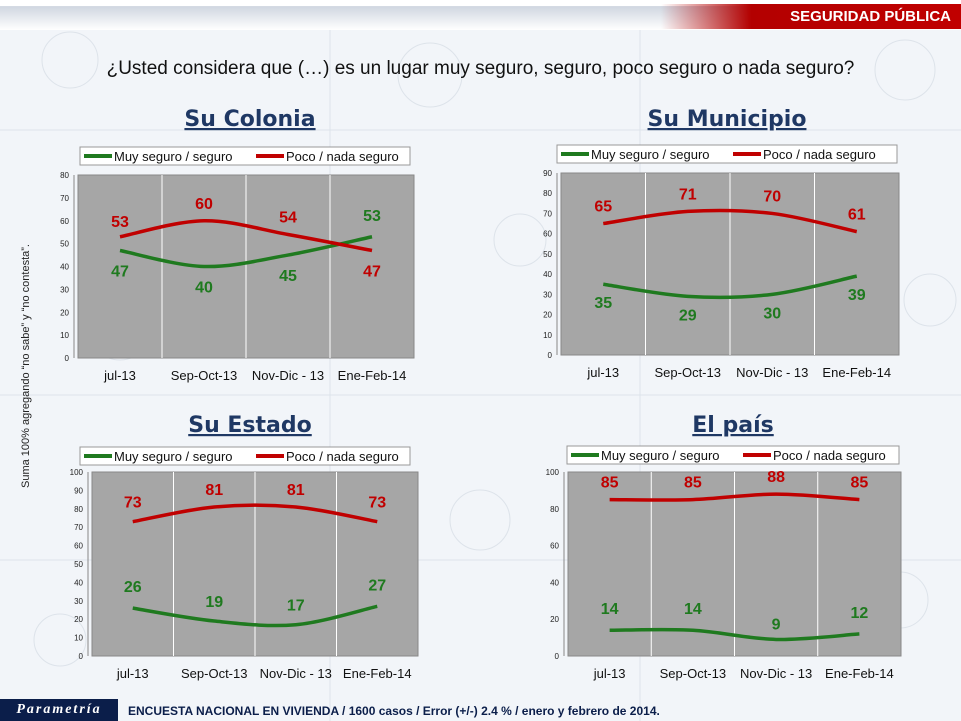 The height and width of the screenshot is (721, 961). Describe the element at coordinates (377, 503) in the screenshot. I see `data-label: 73` at that location.